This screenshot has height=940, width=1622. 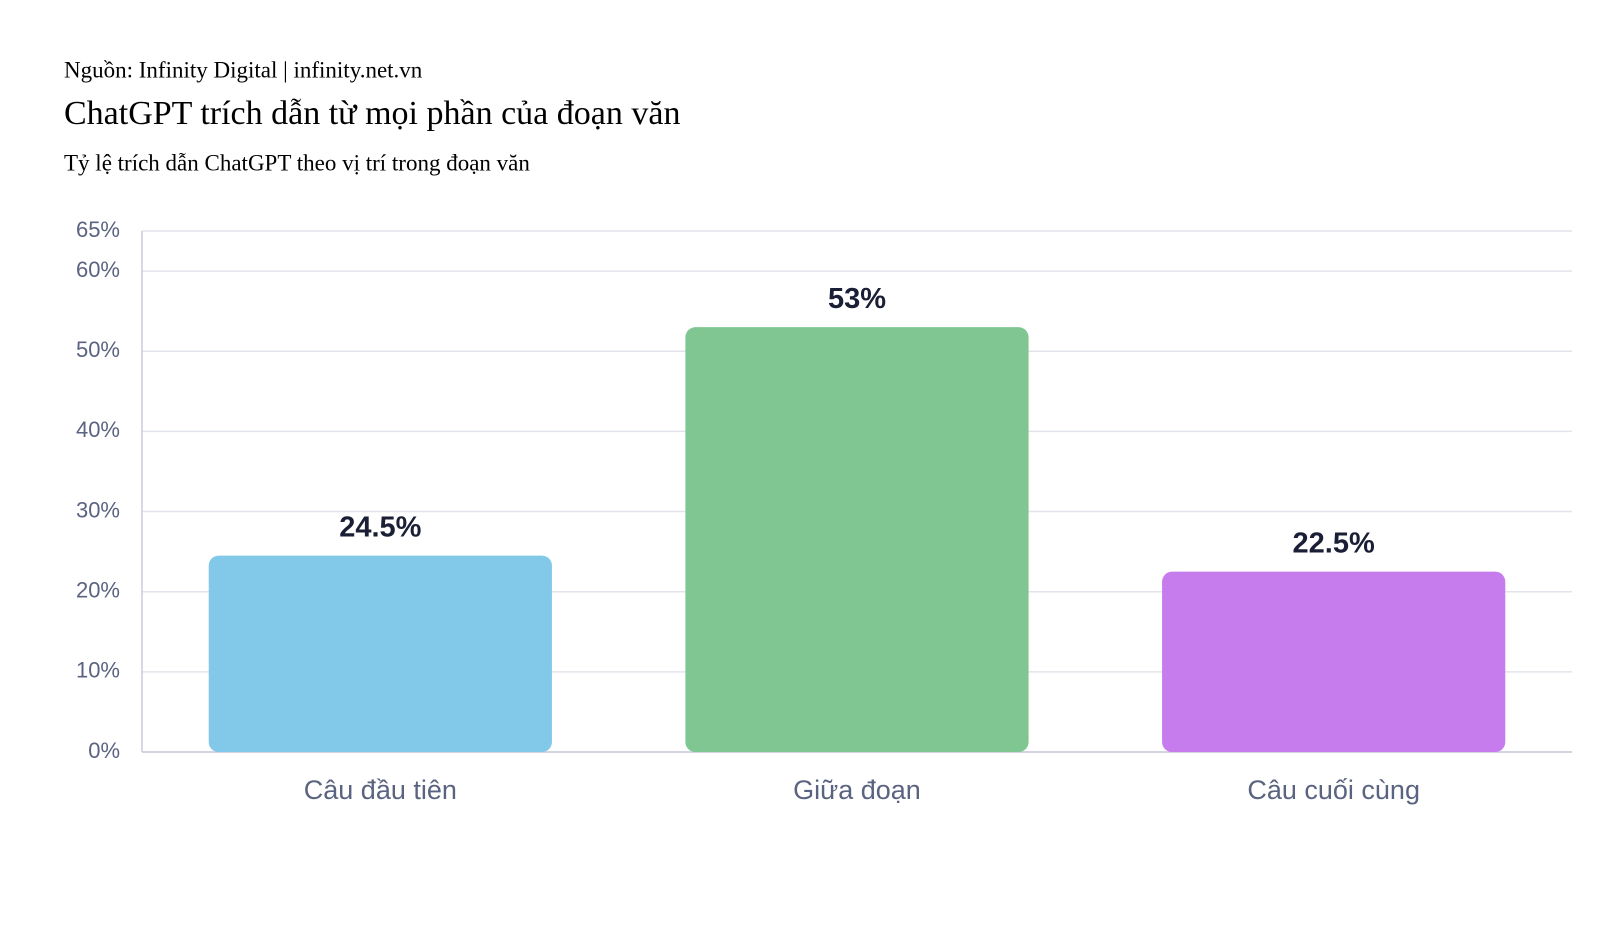 I want to click on y-tick-label: 60%, so click(x=98, y=269).